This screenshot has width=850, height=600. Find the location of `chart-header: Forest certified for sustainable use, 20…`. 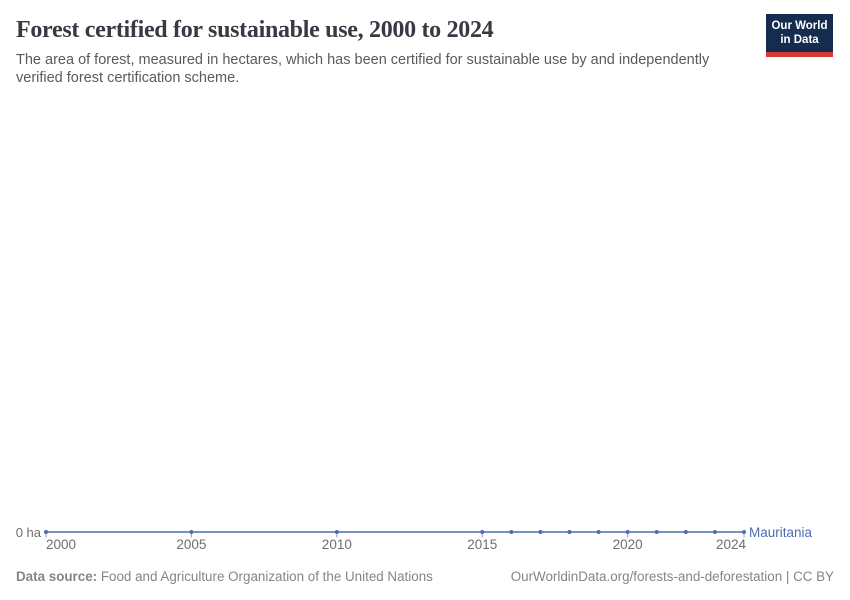

chart-header: Forest certified for sustainable use, 20… is located at coordinates (383, 51).